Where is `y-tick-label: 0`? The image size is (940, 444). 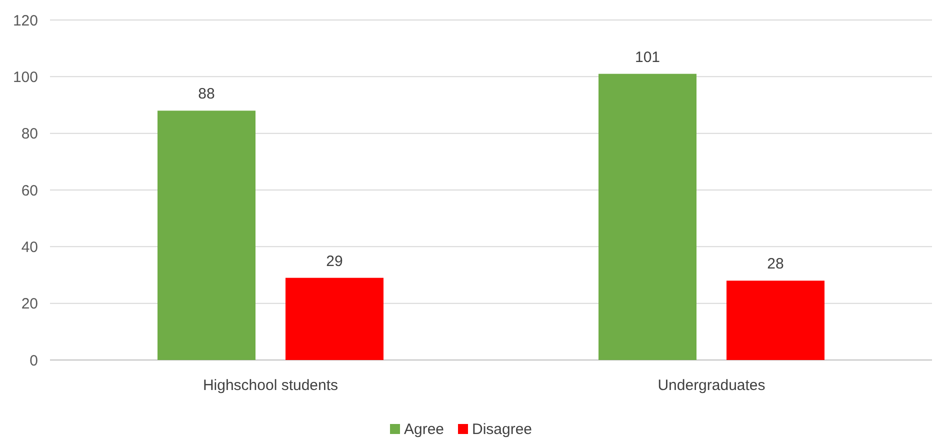
y-tick-label: 0 is located at coordinates (34, 361).